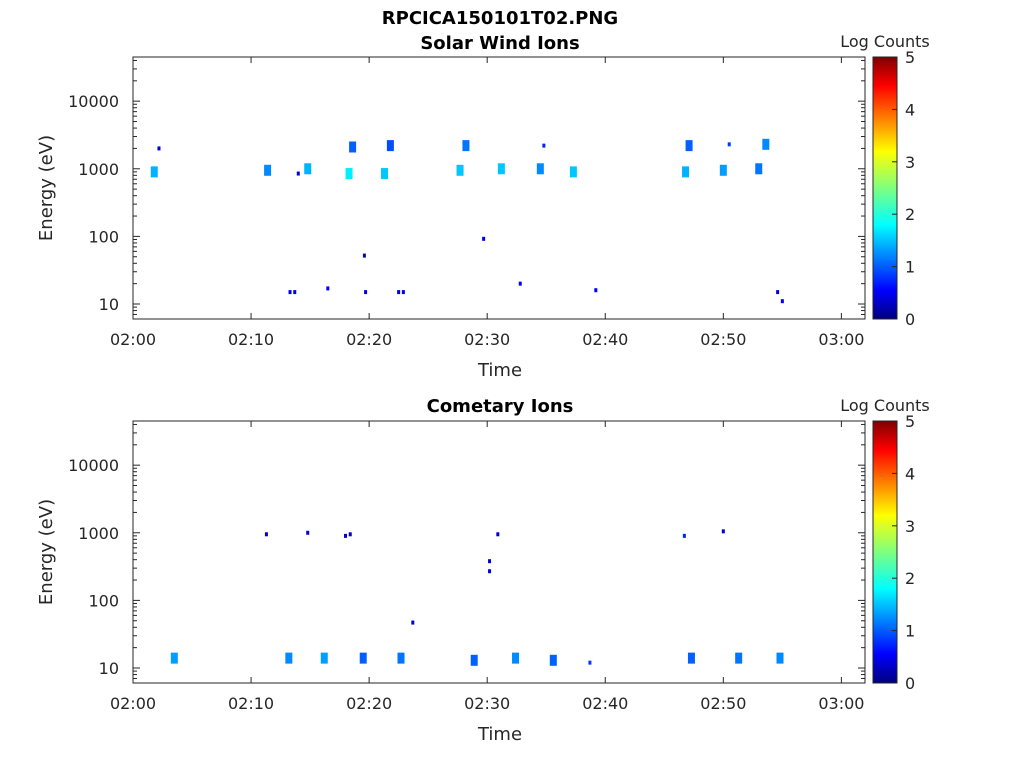 The height and width of the screenshot is (768, 1024). What do you see at coordinates (499, 43) in the screenshot?
I see `panel-title: Solar Wind Ions` at bounding box center [499, 43].